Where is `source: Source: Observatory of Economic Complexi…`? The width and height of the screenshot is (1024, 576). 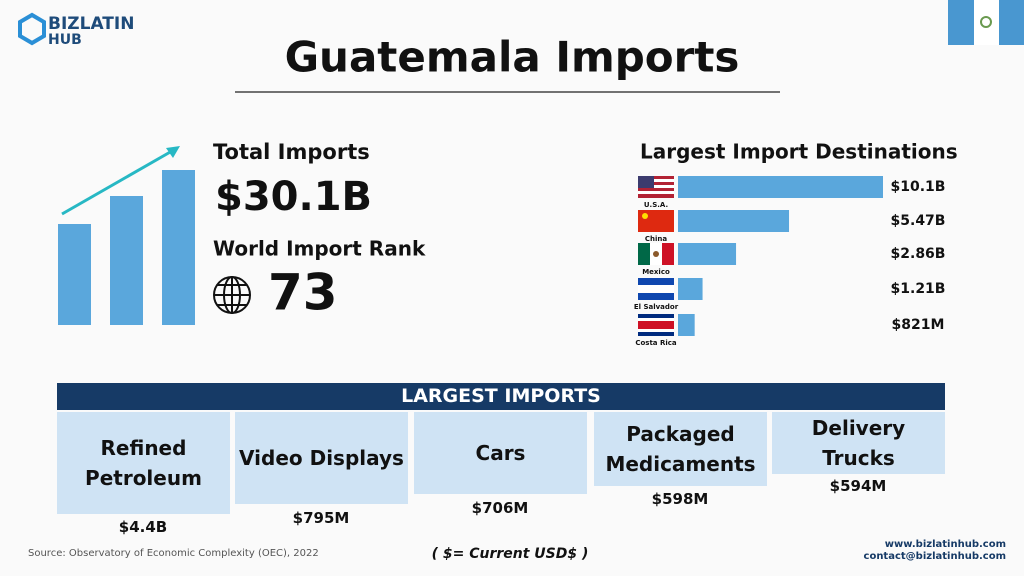 source: Source: Observatory of Economic Complexi… is located at coordinates (173, 553).